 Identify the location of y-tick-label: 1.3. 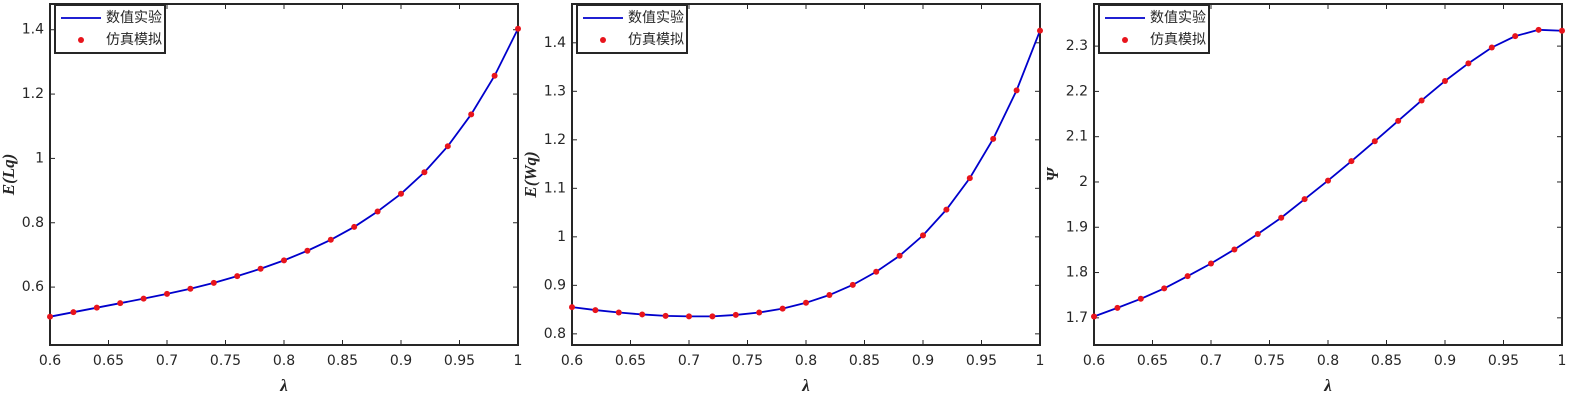
(555, 91).